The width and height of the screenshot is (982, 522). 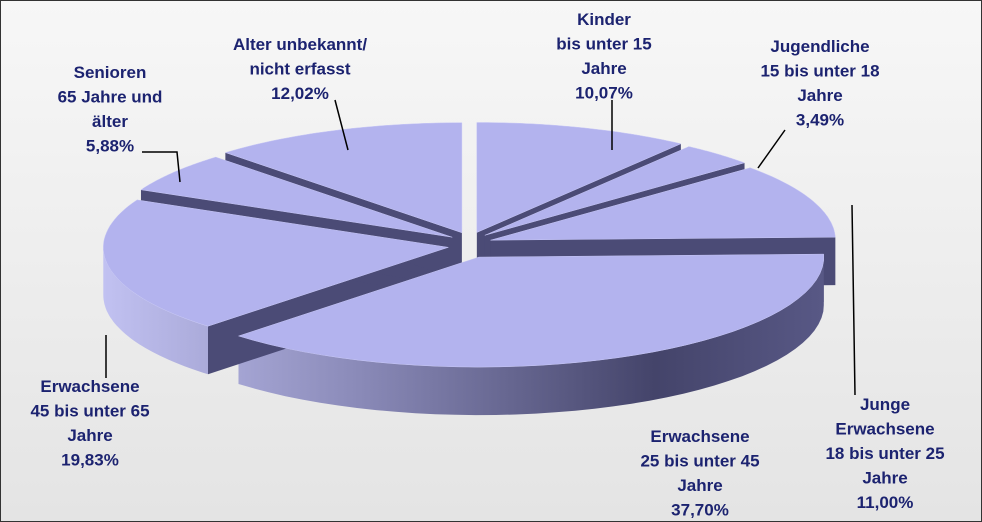 I want to click on value-label: 12,02%, so click(x=300, y=93).